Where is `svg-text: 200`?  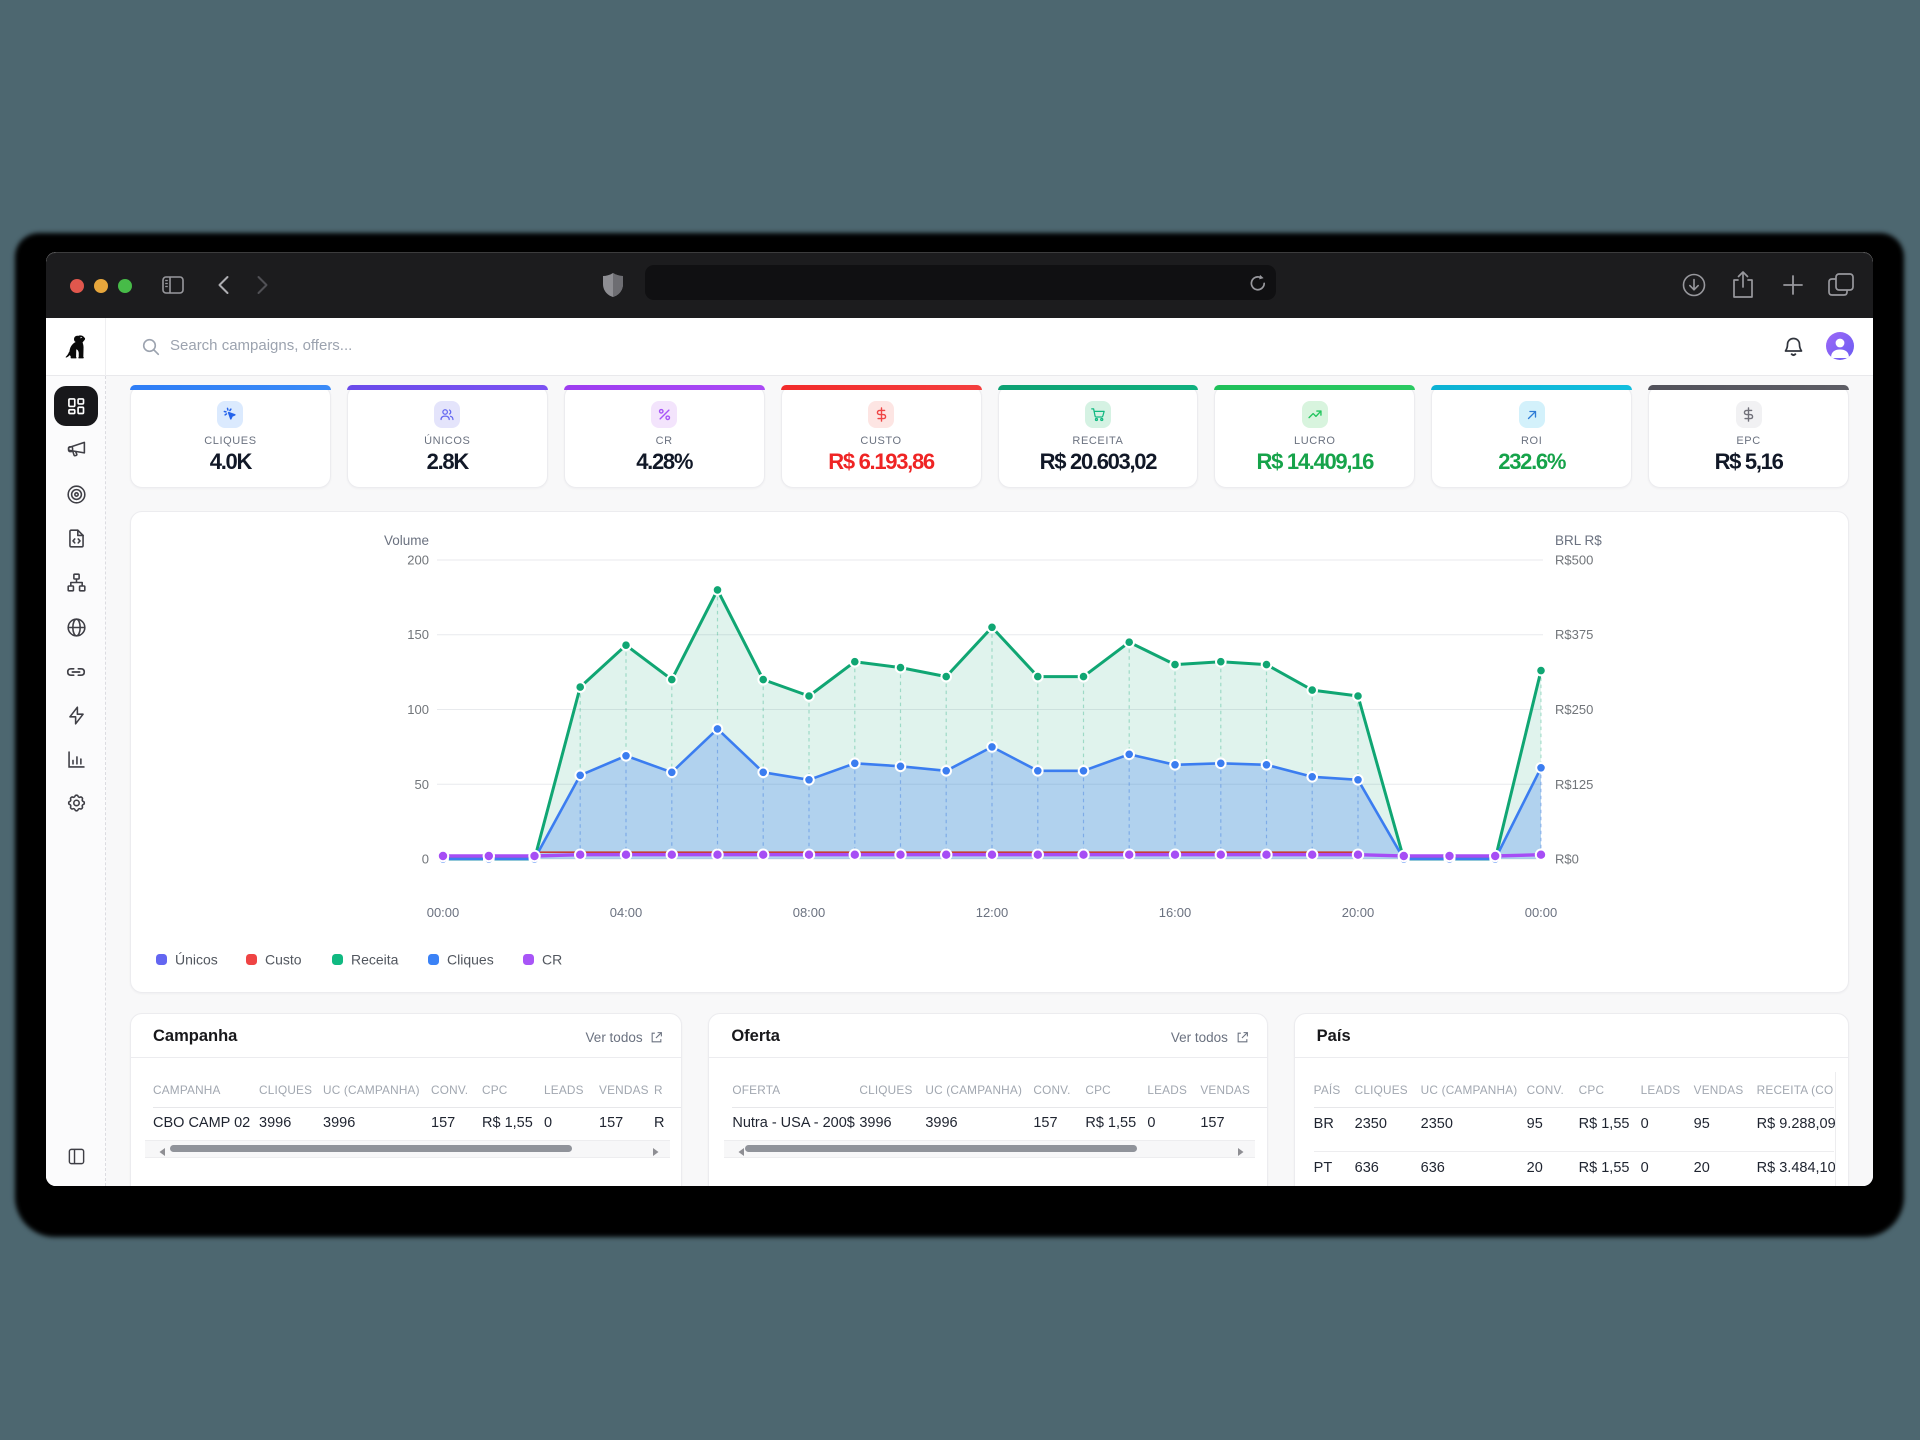 svg-text: 200 is located at coordinates (418, 560).